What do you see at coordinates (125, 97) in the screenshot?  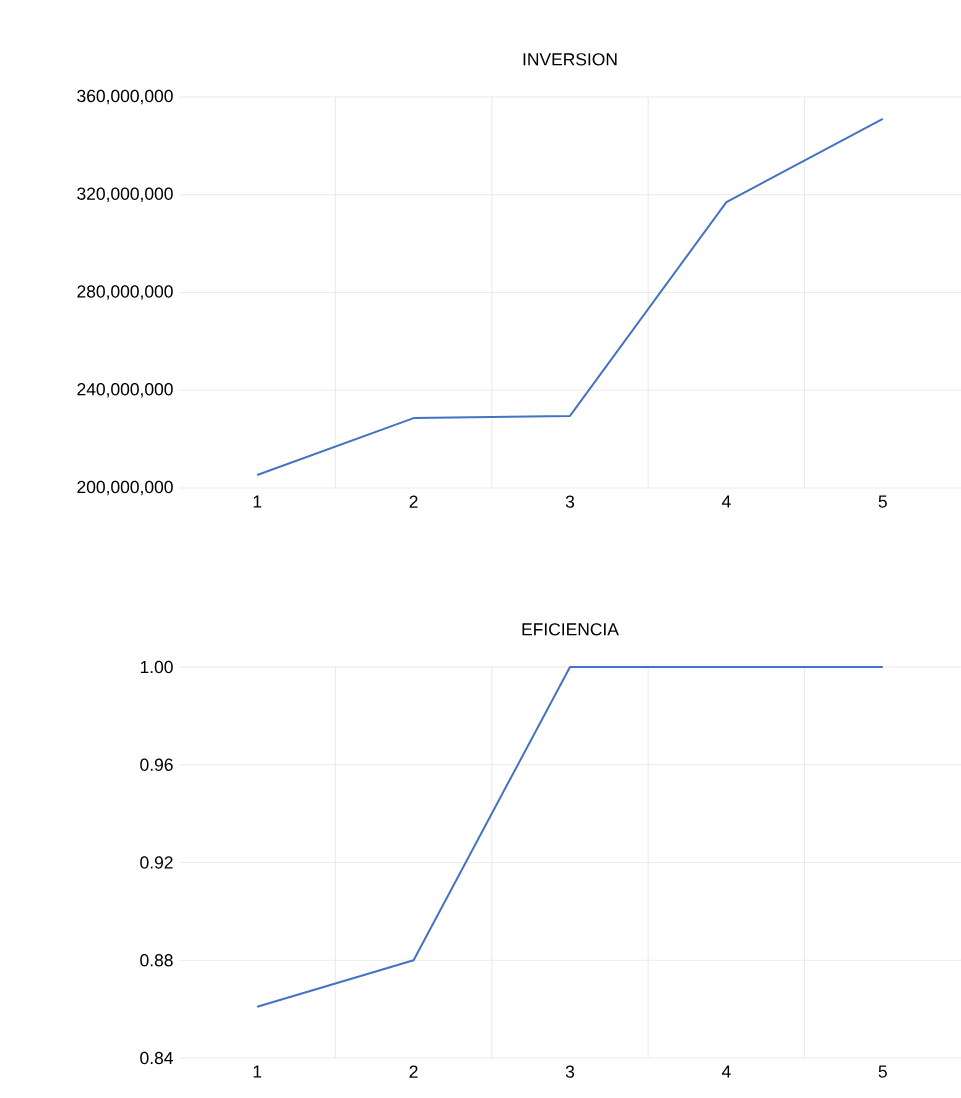 I see `y-tick-label: 360,000,000` at bounding box center [125, 97].